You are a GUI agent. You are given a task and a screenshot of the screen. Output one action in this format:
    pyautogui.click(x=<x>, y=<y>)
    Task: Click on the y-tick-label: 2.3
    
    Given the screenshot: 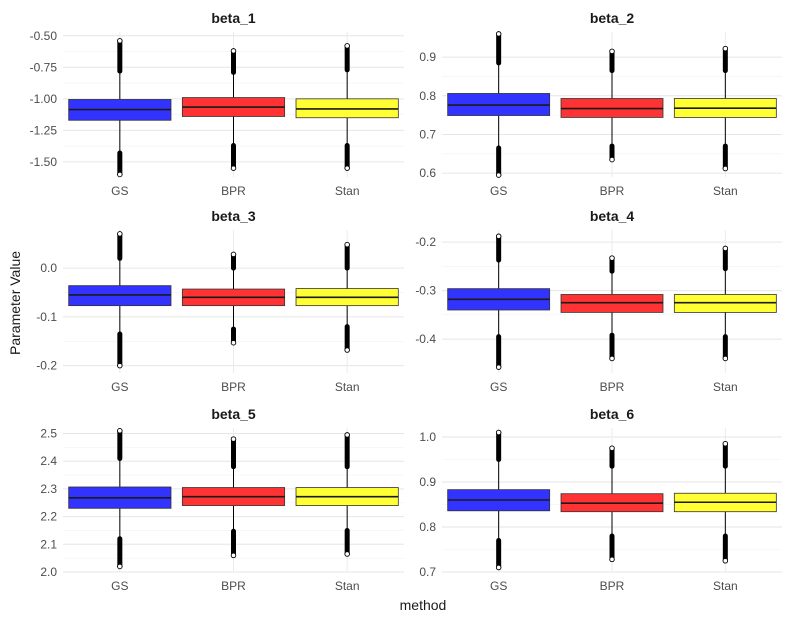 What is the action you would take?
    pyautogui.click(x=48, y=489)
    